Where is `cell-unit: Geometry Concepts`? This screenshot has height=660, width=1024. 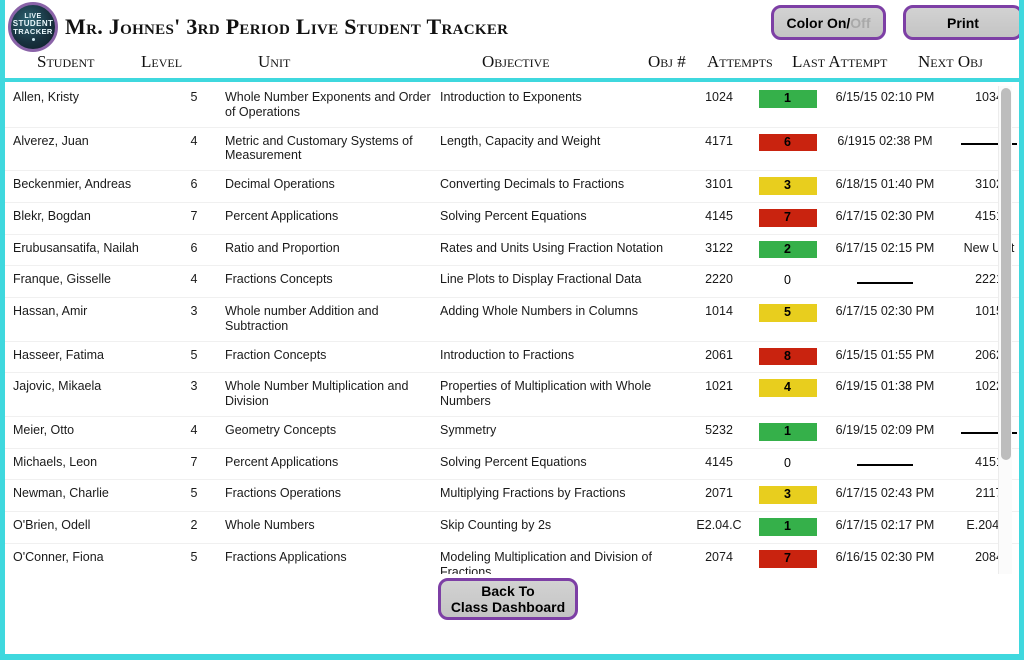
cell-unit: Geometry Concepts is located at coordinates (330, 432).